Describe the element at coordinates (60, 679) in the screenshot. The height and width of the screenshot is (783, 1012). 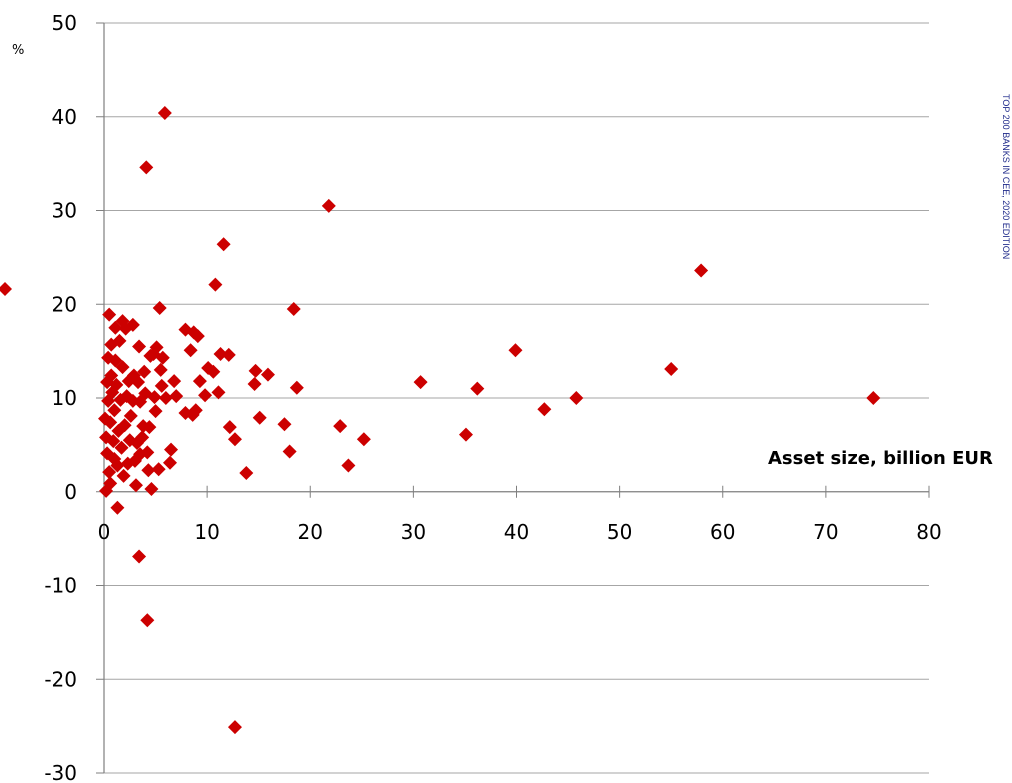
I see `y-tick-label: -20` at that location.